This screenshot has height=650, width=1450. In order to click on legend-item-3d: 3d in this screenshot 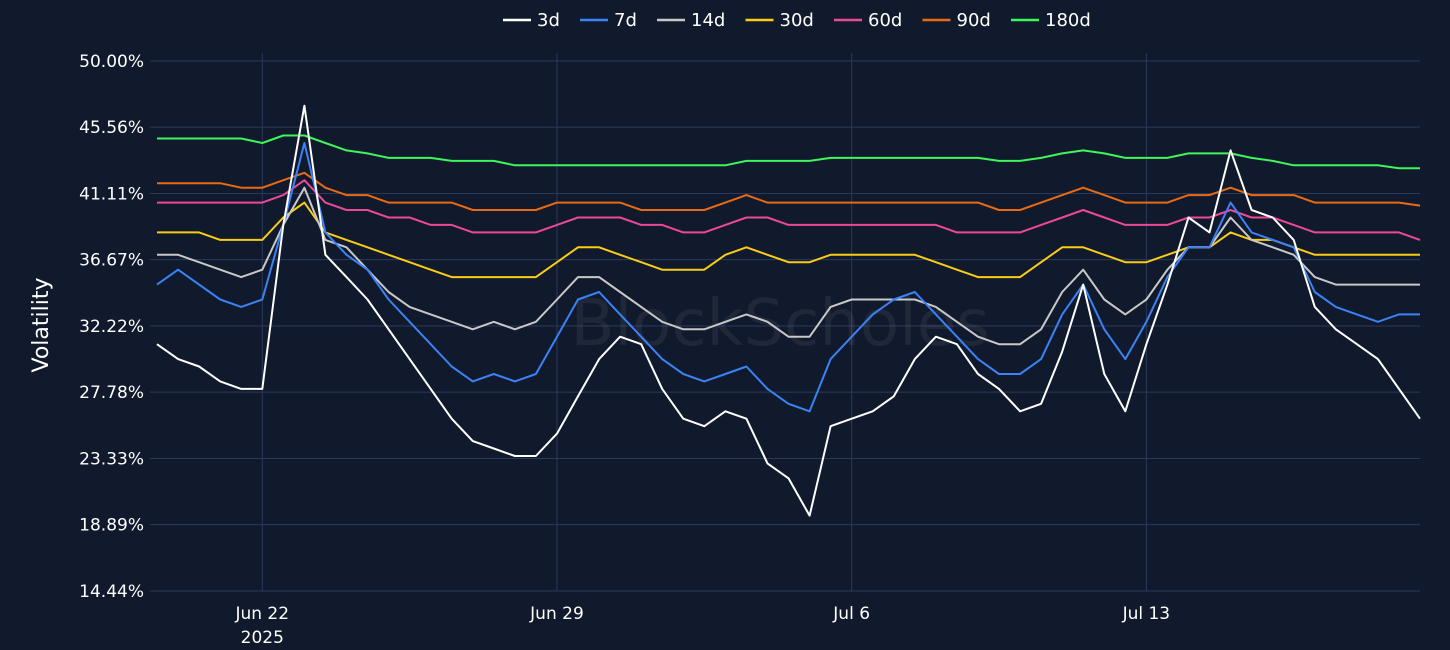, I will do `click(531, 20)`.